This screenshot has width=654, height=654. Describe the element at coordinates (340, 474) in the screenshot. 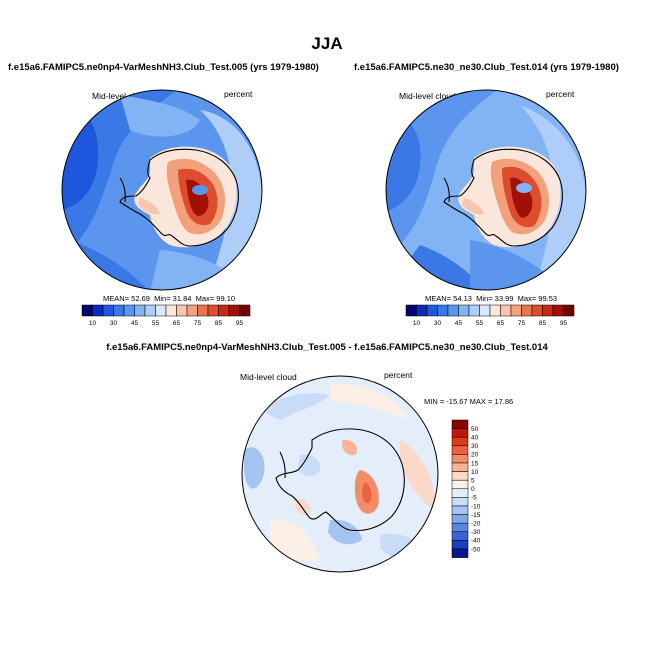

I see `panel3-map` at that location.